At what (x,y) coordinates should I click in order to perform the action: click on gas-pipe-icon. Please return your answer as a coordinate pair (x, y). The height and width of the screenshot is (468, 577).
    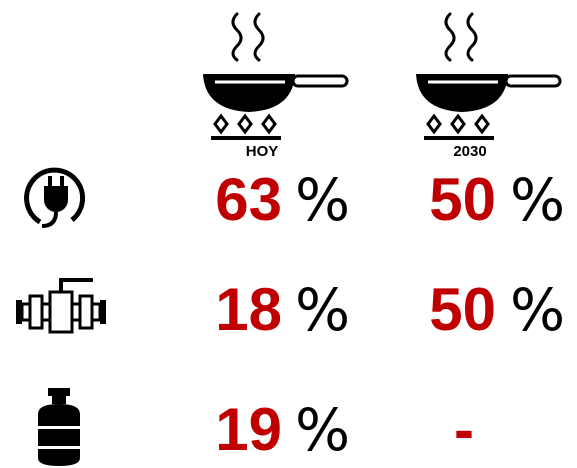
    Looking at the image, I should click on (61, 306).